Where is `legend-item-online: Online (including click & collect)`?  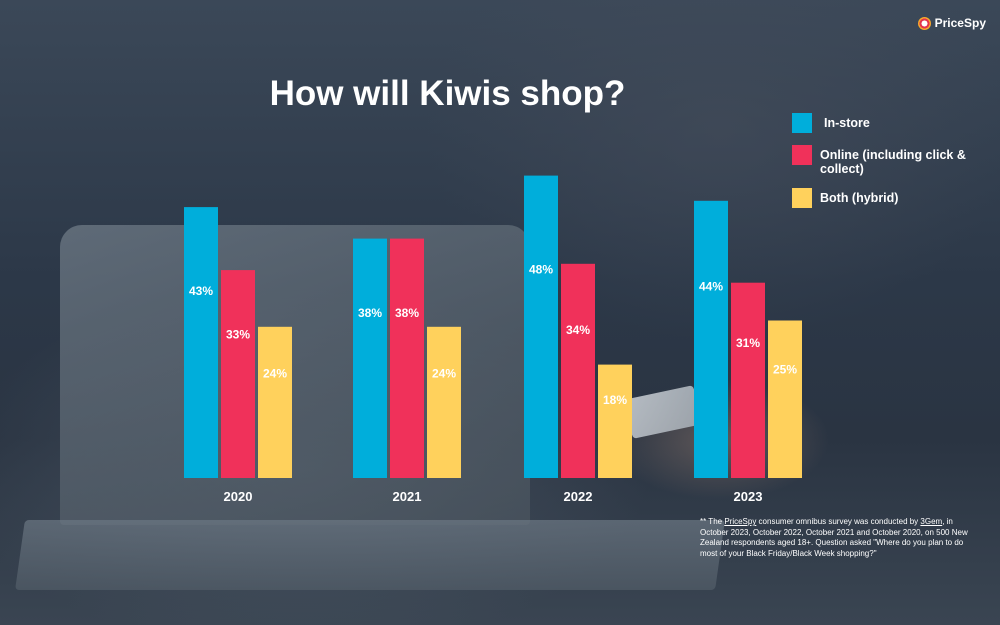 legend-item-online: Online (including click & collect) is located at coordinates (881, 160).